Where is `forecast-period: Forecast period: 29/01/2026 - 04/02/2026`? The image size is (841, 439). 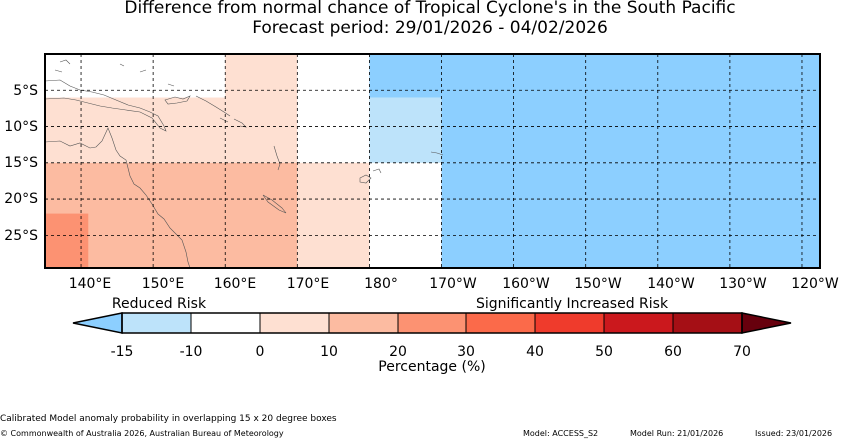 forecast-period: Forecast period: 29/01/2026 - 04/02/2026 is located at coordinates (430, 28).